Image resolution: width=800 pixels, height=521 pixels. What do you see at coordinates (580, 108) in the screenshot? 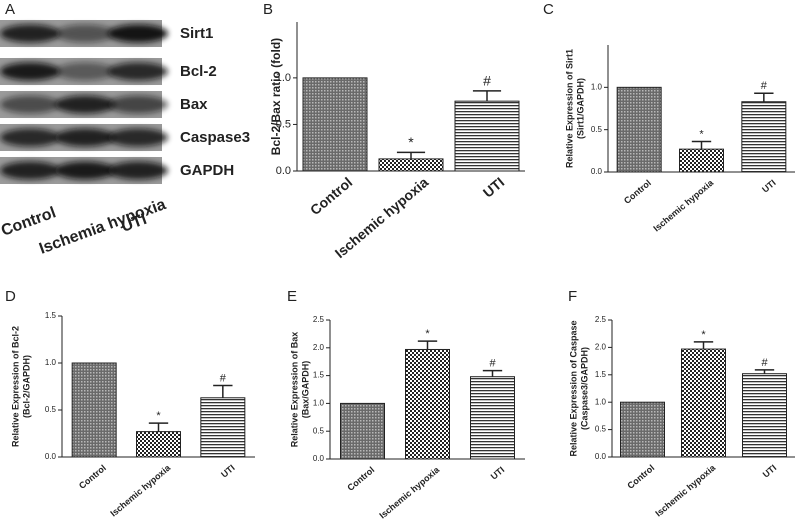
I see `y-axis-label: (Sirt1/GAPDH)` at bounding box center [580, 108].